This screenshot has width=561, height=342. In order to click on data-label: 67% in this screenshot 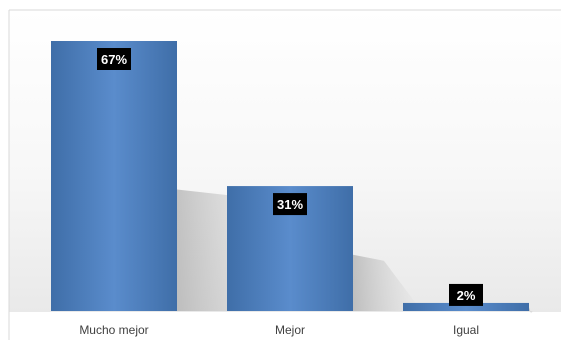, I will do `click(114, 59)`.